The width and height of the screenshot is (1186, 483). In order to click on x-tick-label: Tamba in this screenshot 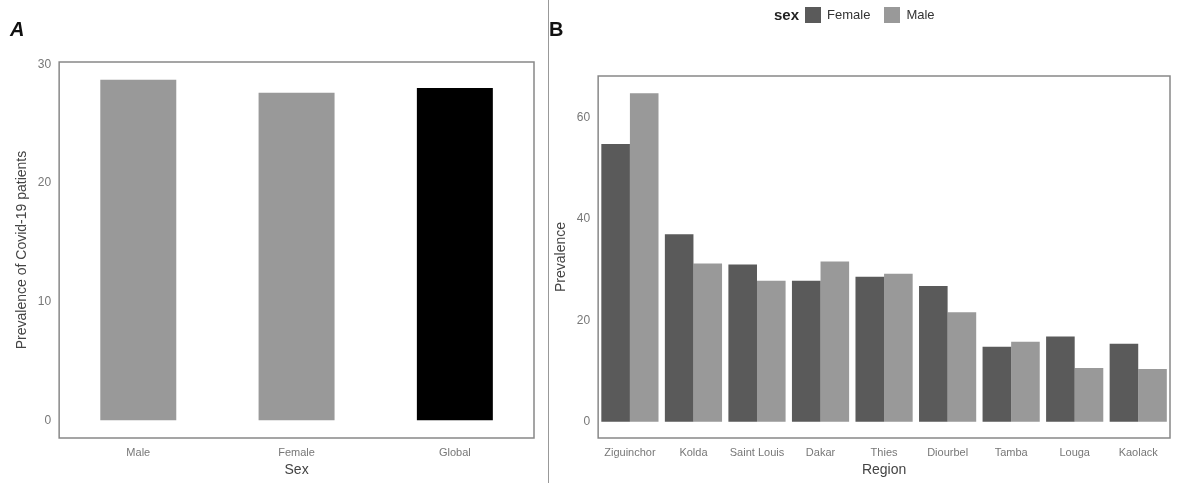, I will do `click(1011, 451)`.